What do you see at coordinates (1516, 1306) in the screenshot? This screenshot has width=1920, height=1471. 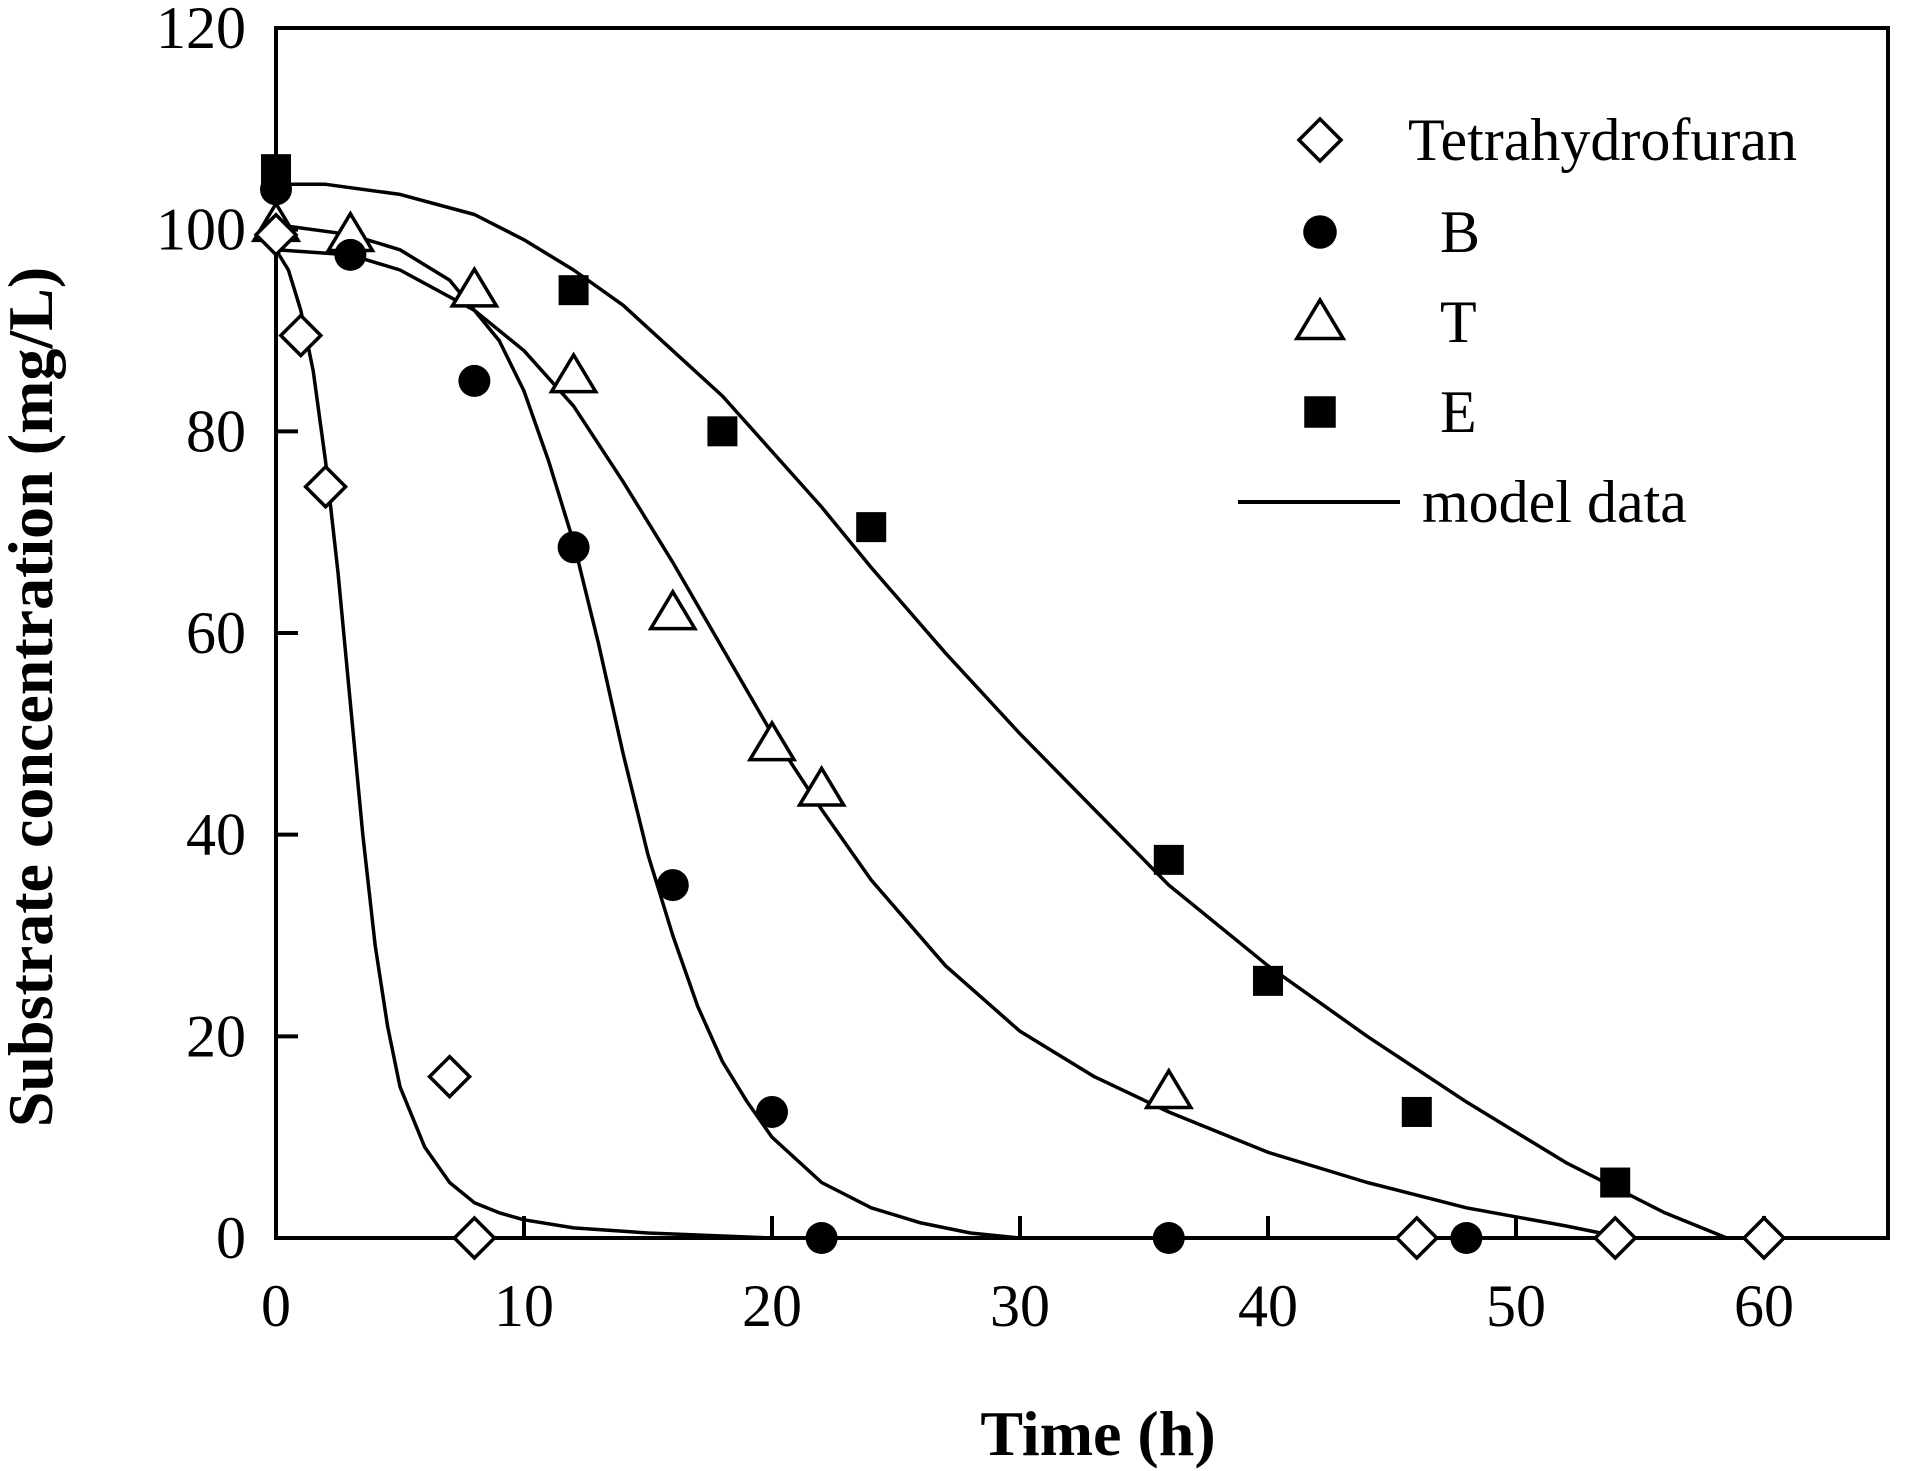 I see `x-tick-label: 50` at bounding box center [1516, 1306].